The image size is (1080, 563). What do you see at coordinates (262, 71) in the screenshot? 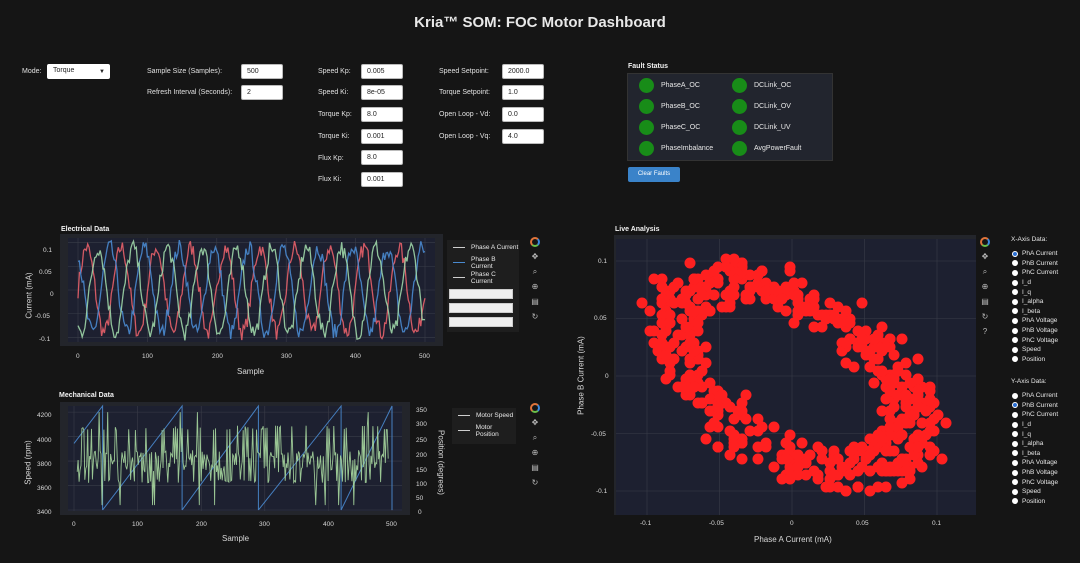
I see `sample-size-input: 500` at bounding box center [262, 71].